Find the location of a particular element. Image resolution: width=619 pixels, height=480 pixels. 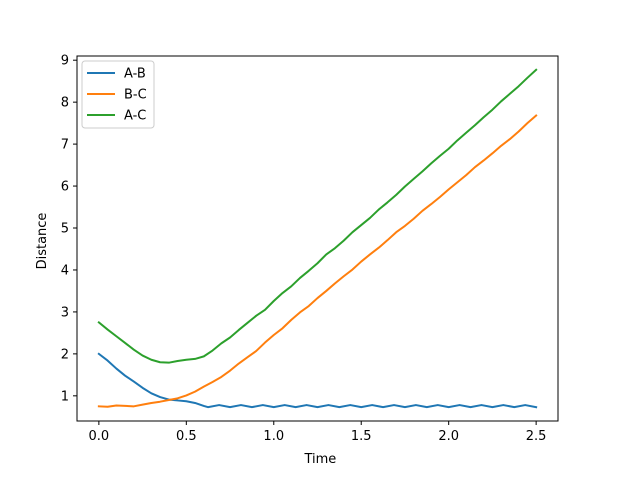

y-tick-label: 5 is located at coordinates (65, 229).